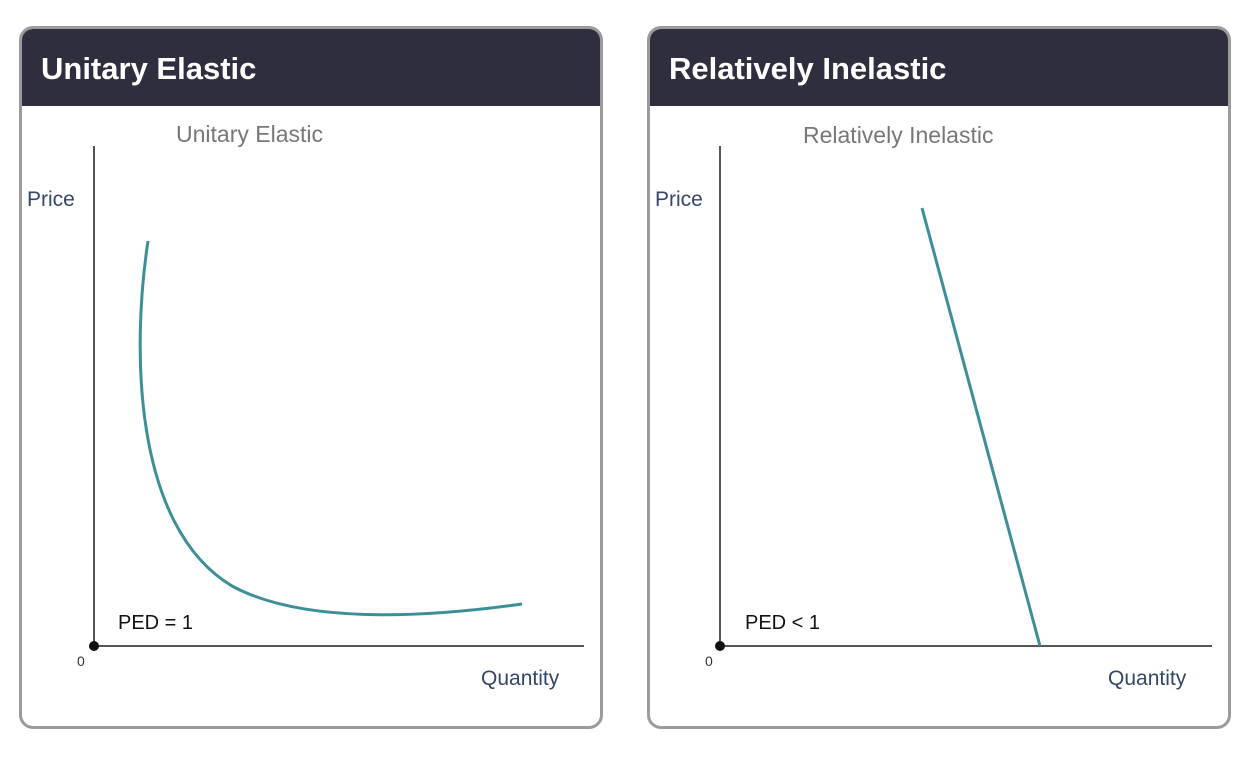 The width and height of the screenshot is (1252, 758). Describe the element at coordinates (311, 67) in the screenshot. I see `card-header-title: Unitary Elastic` at that location.